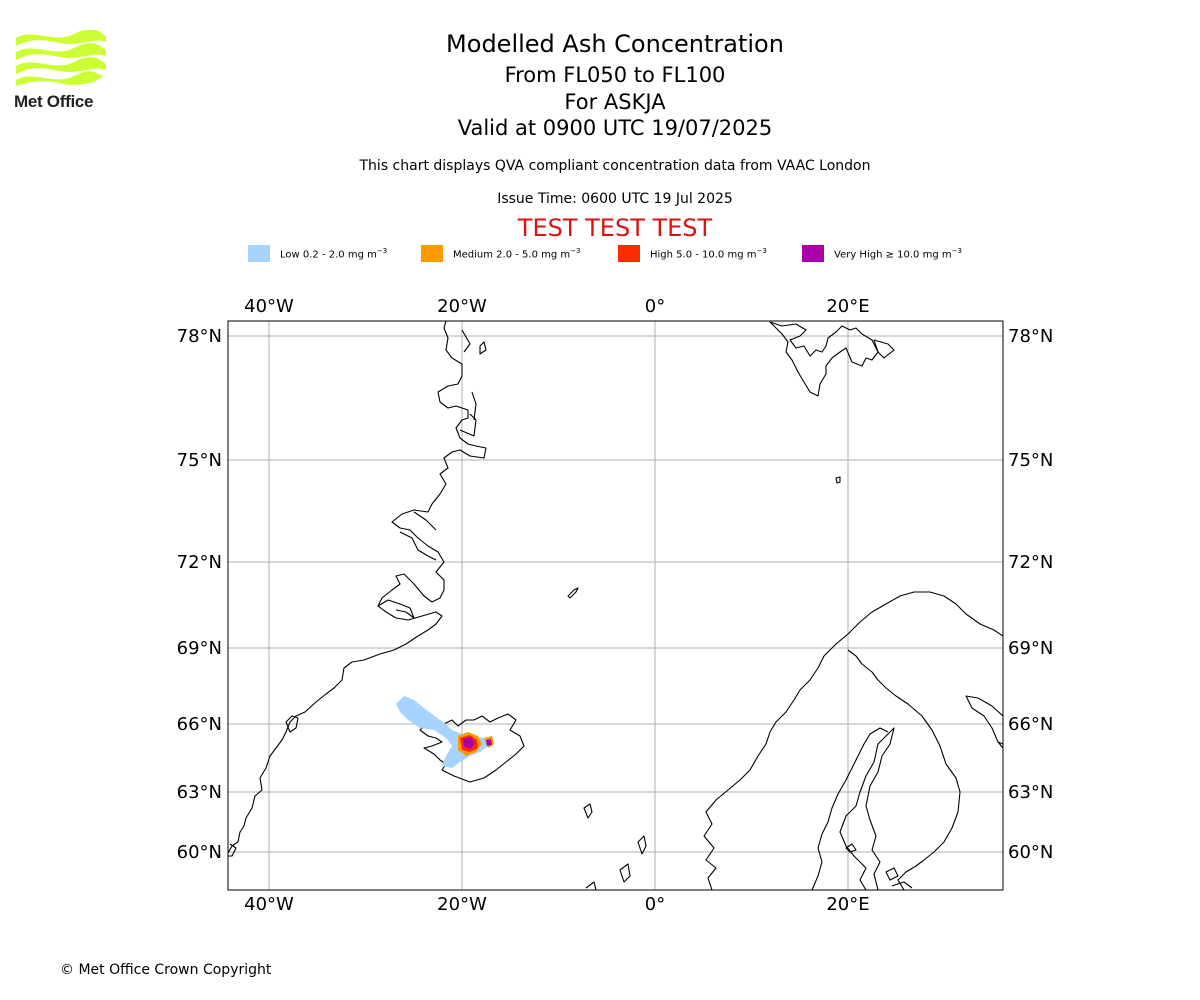 The height and width of the screenshot is (1000, 1200). I want to click on latitude-label-right: 60°N, so click(1030, 852).